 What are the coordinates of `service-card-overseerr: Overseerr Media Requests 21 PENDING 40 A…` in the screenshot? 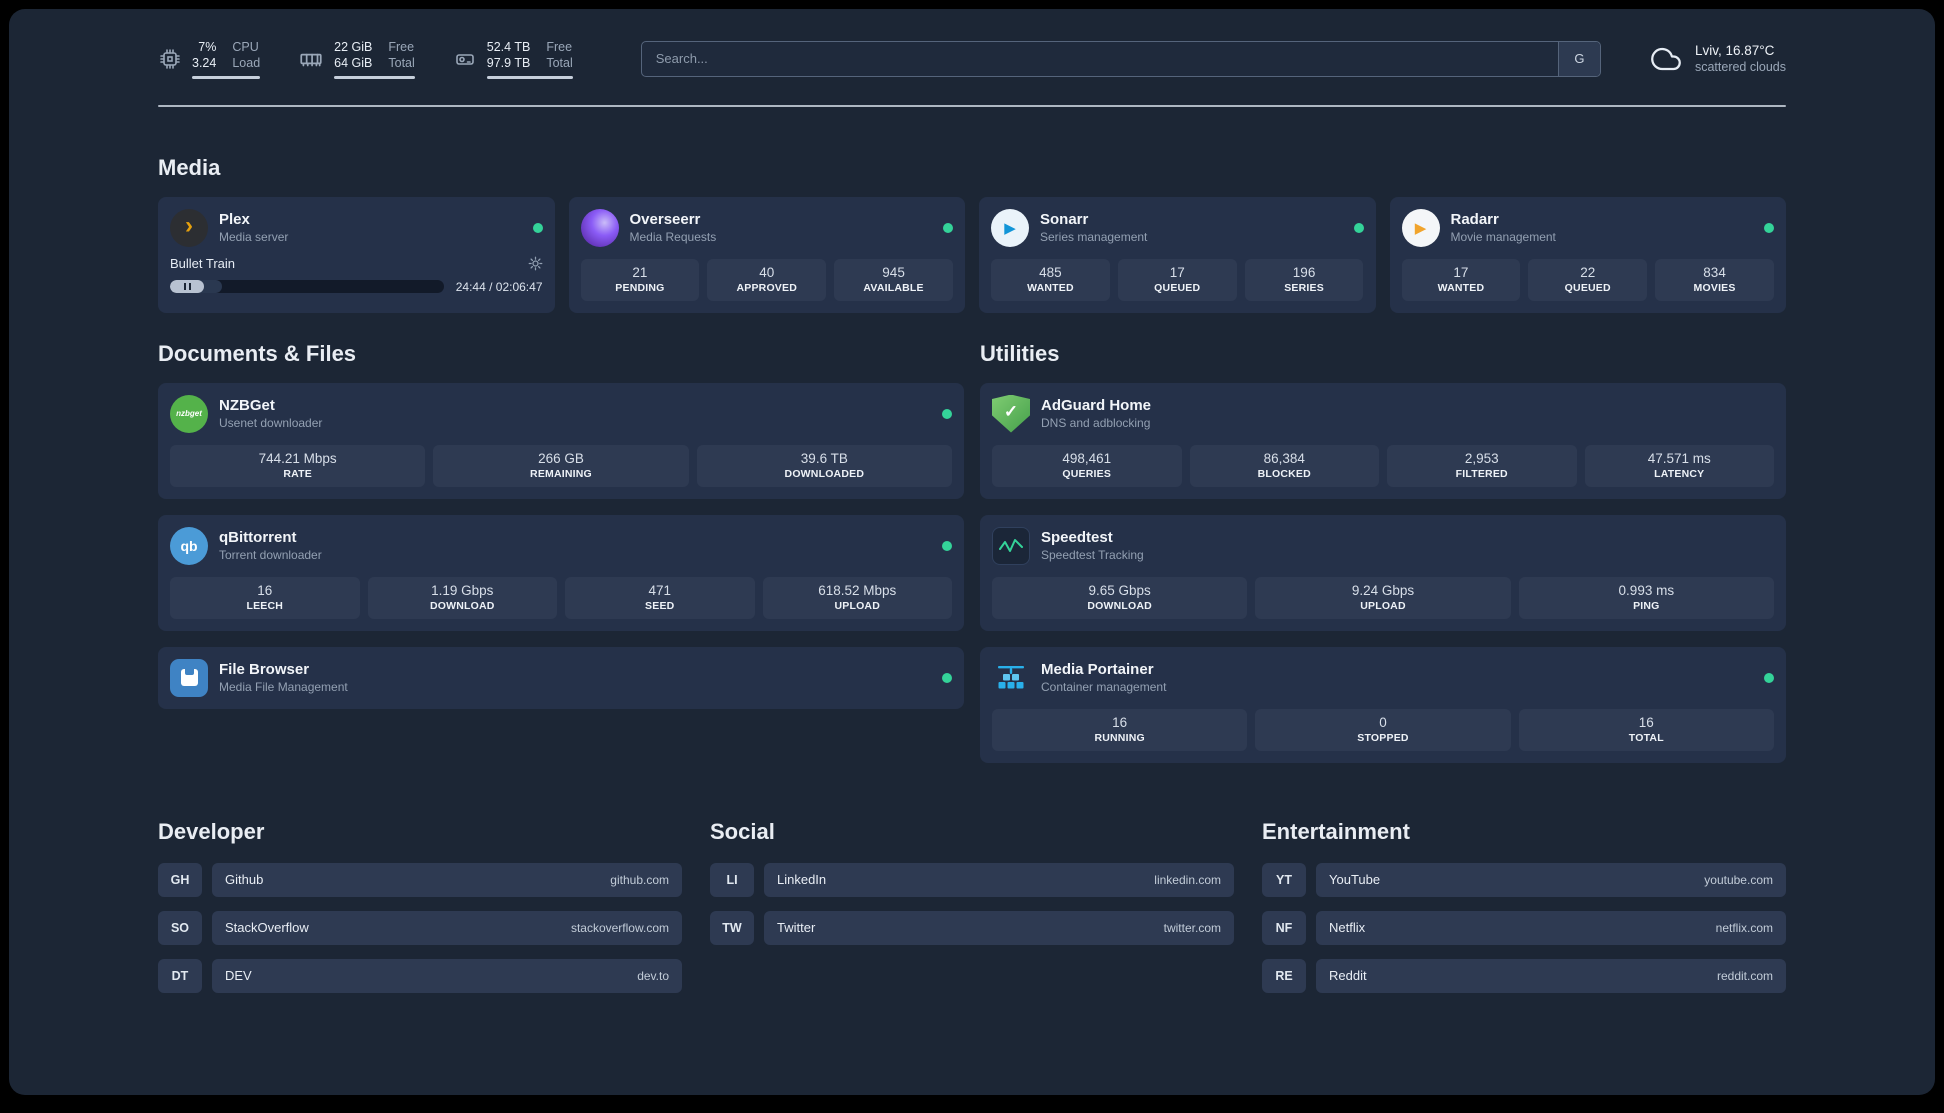 It's located at (766, 254).